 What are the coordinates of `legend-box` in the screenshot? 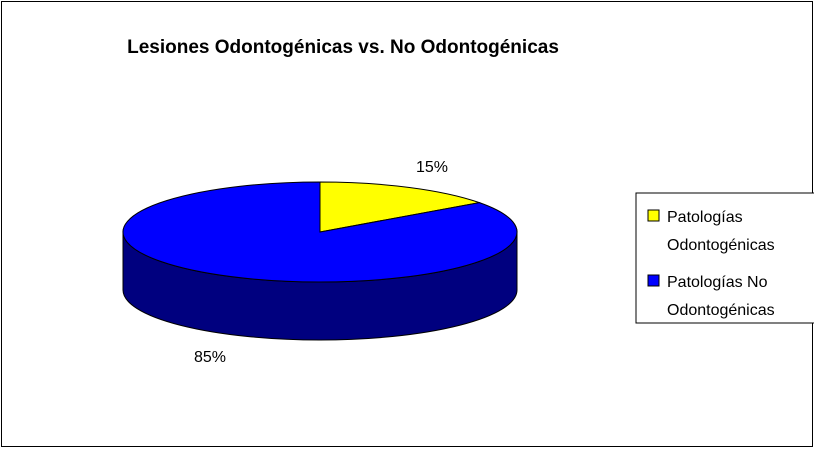 It's located at (724, 258).